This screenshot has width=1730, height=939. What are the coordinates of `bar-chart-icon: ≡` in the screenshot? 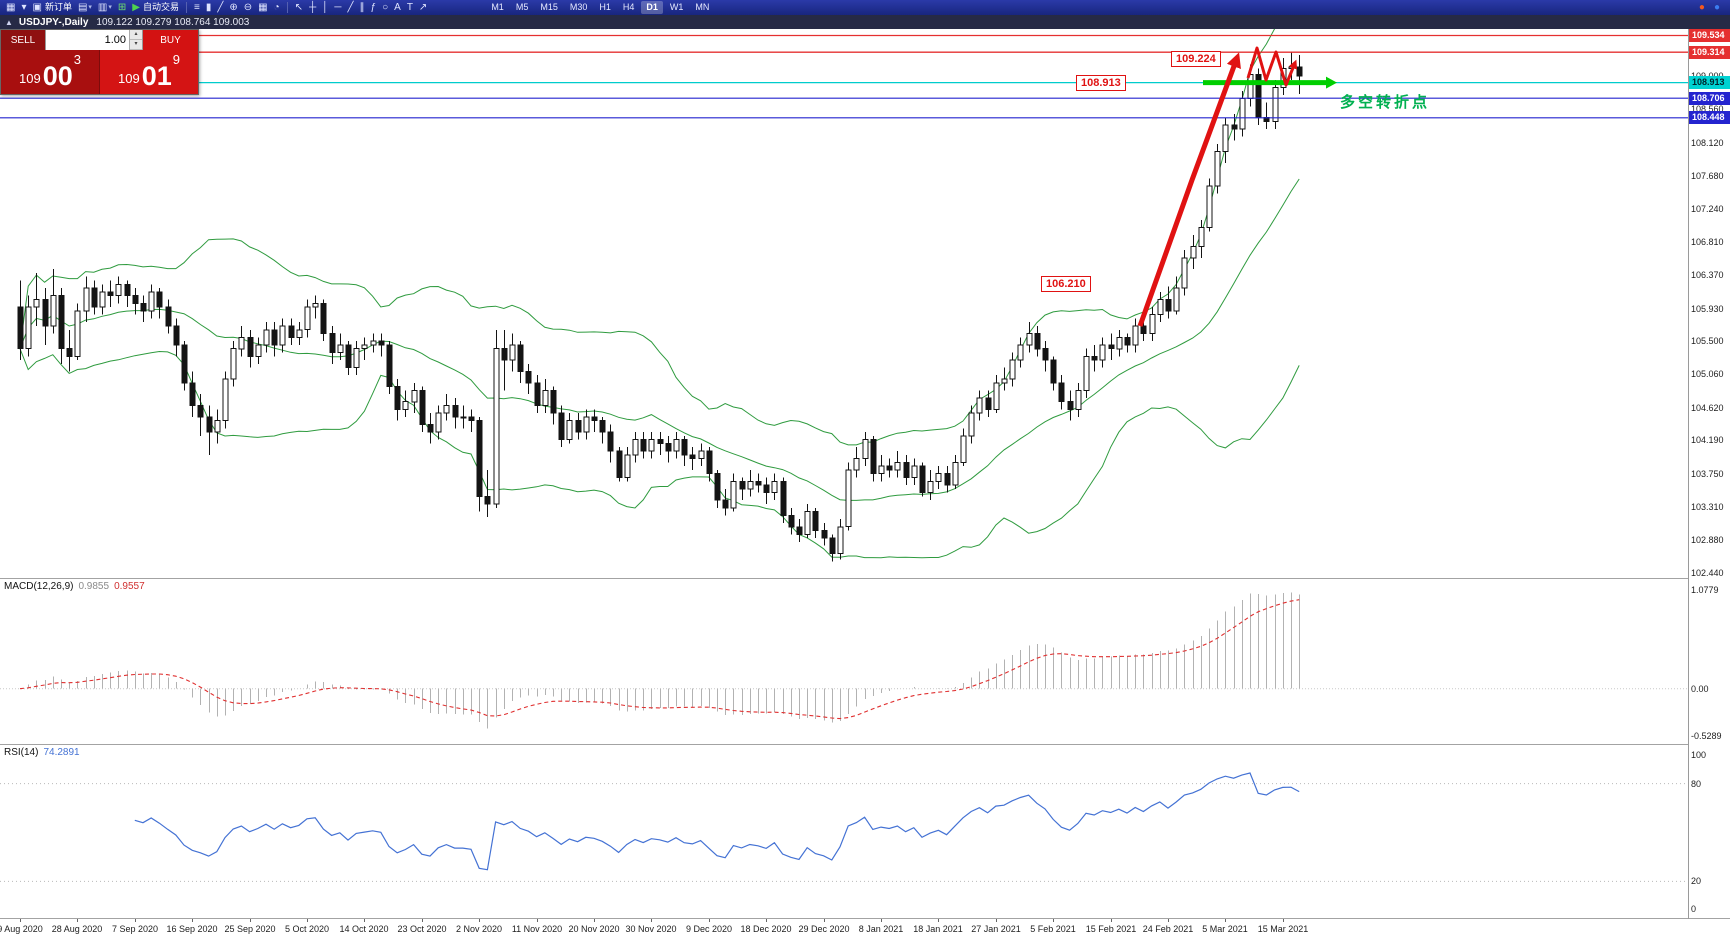 It's located at (197, 7).